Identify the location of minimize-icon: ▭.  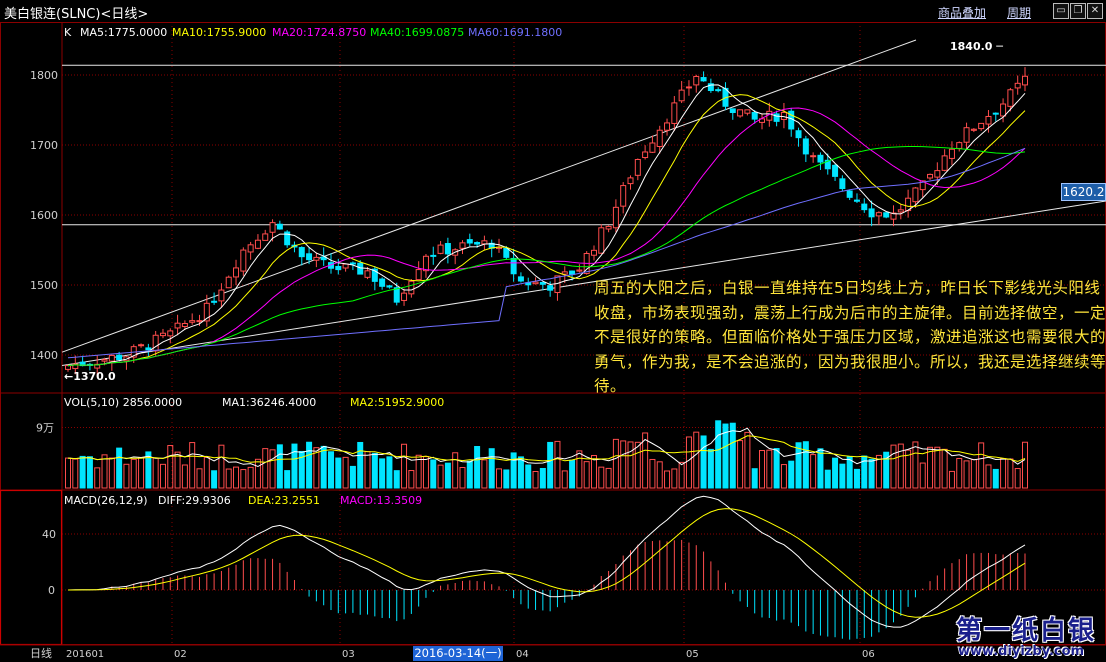
(1061, 11).